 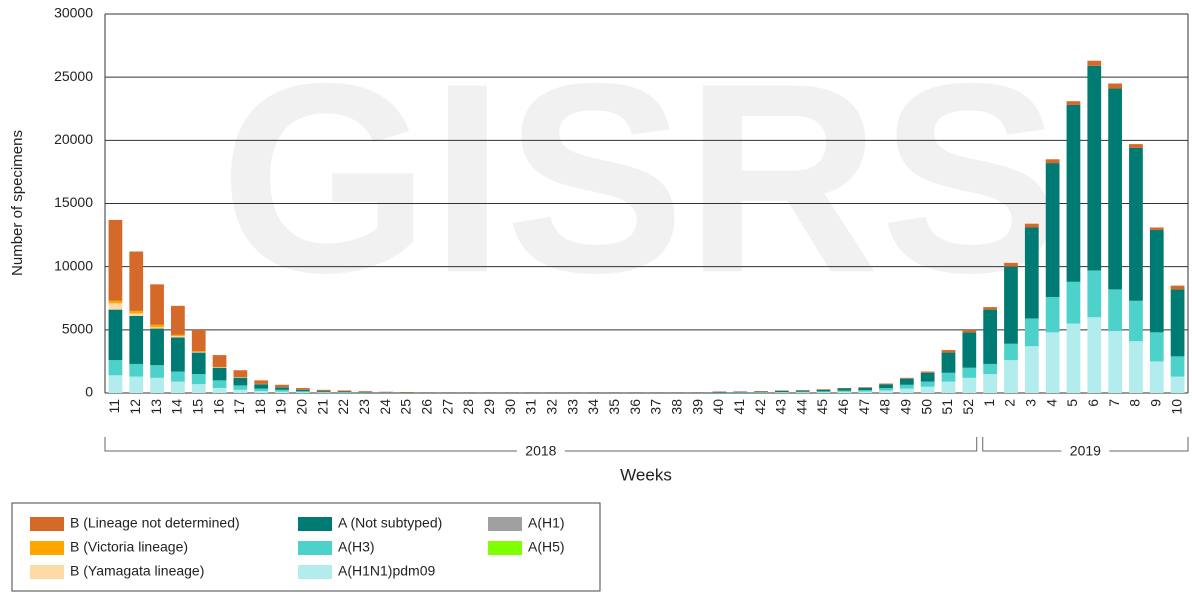 I want to click on x-tick-label: 18, so click(x=260, y=407).